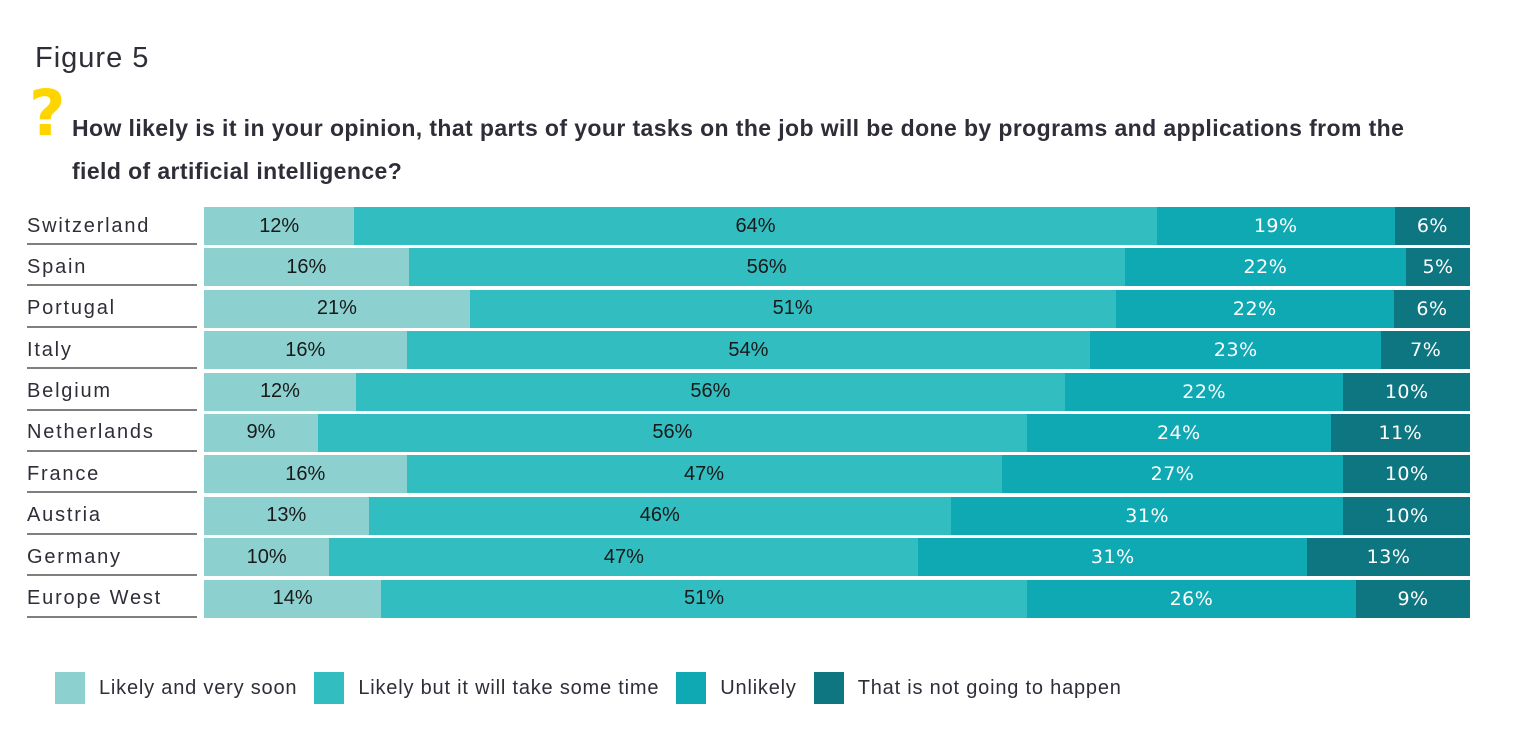 The width and height of the screenshot is (1514, 744). What do you see at coordinates (792, 308) in the screenshot?
I see `bar-segment: 51%` at bounding box center [792, 308].